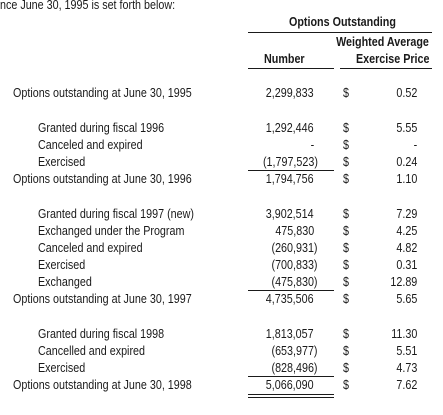  I want to click on row-label: Granted during fiscal 1998, so click(101, 334).